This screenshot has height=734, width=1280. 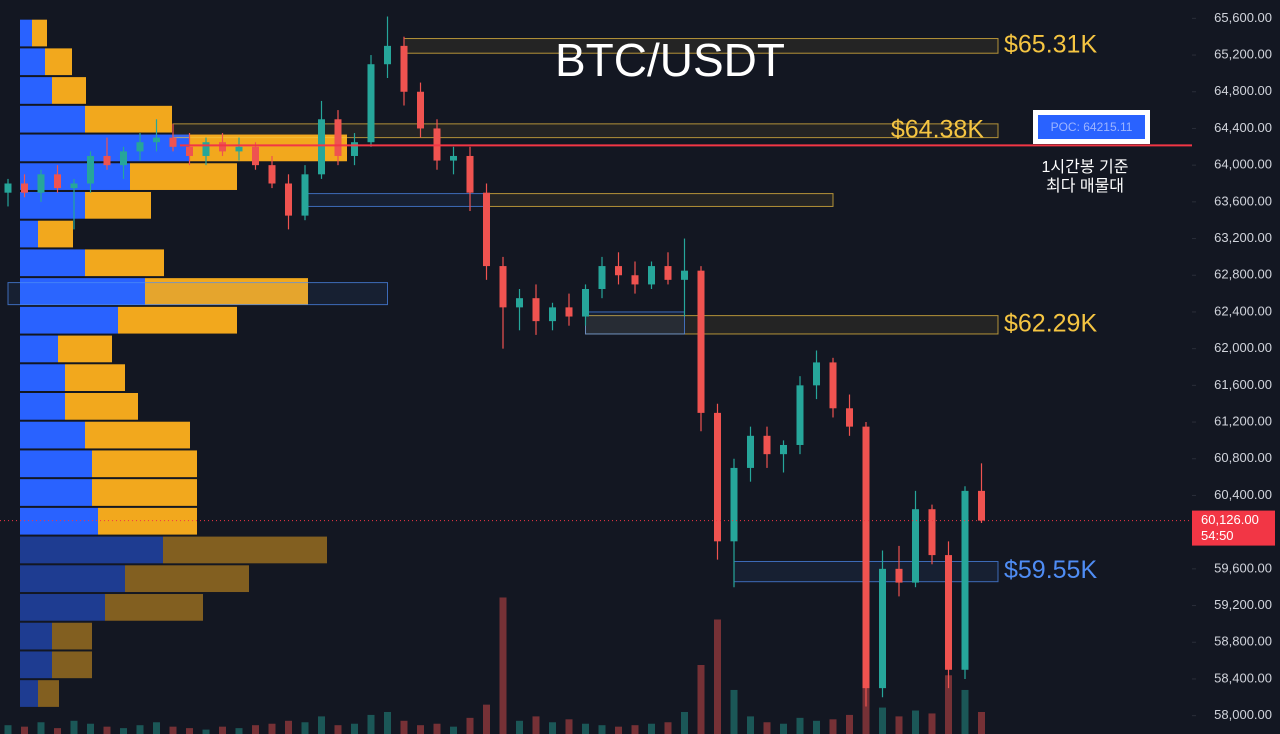 What do you see at coordinates (937, 129) in the screenshot?
I see `zone-label: $64.38K` at bounding box center [937, 129].